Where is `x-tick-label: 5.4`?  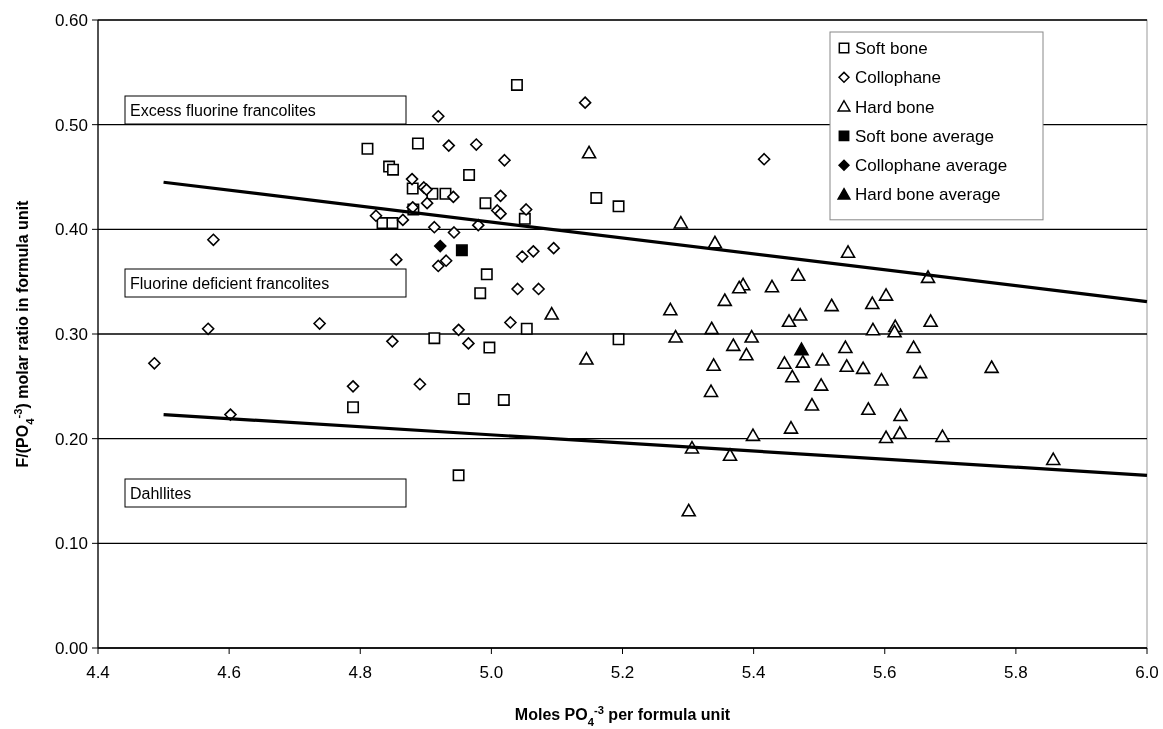 x-tick-label: 5.4 is located at coordinates (753, 672).